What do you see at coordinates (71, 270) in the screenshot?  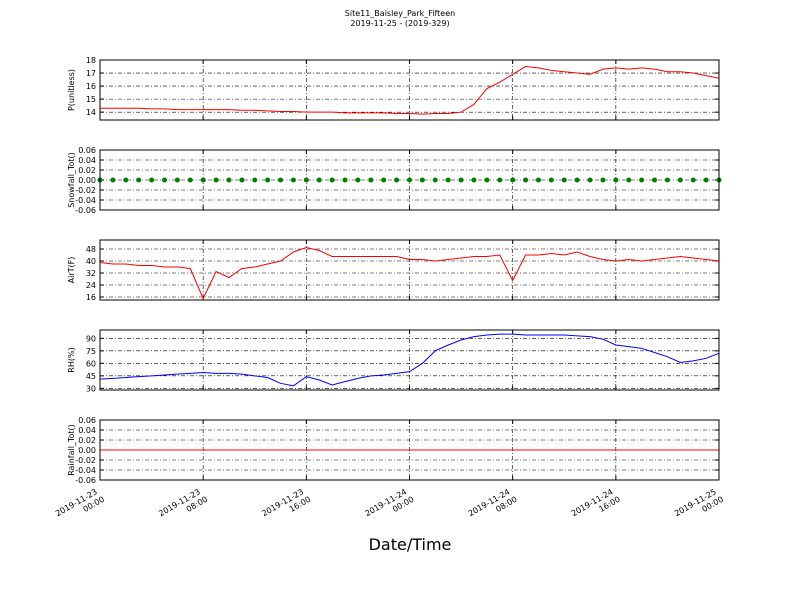 I see `y-axis-label: AirT(F)` at bounding box center [71, 270].